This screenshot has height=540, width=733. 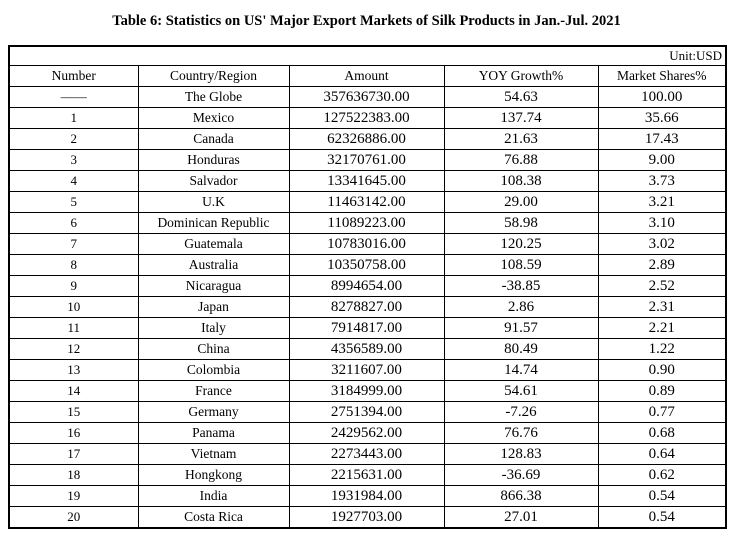 What do you see at coordinates (73, 286) in the screenshot?
I see `cell-number: 9` at bounding box center [73, 286].